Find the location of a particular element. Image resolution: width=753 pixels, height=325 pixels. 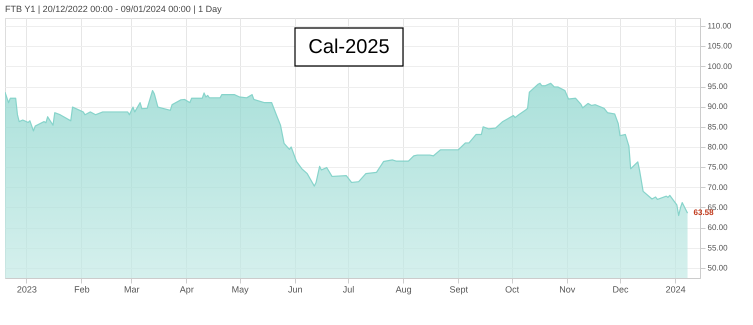

x-tick-label: Nov is located at coordinates (567, 289).